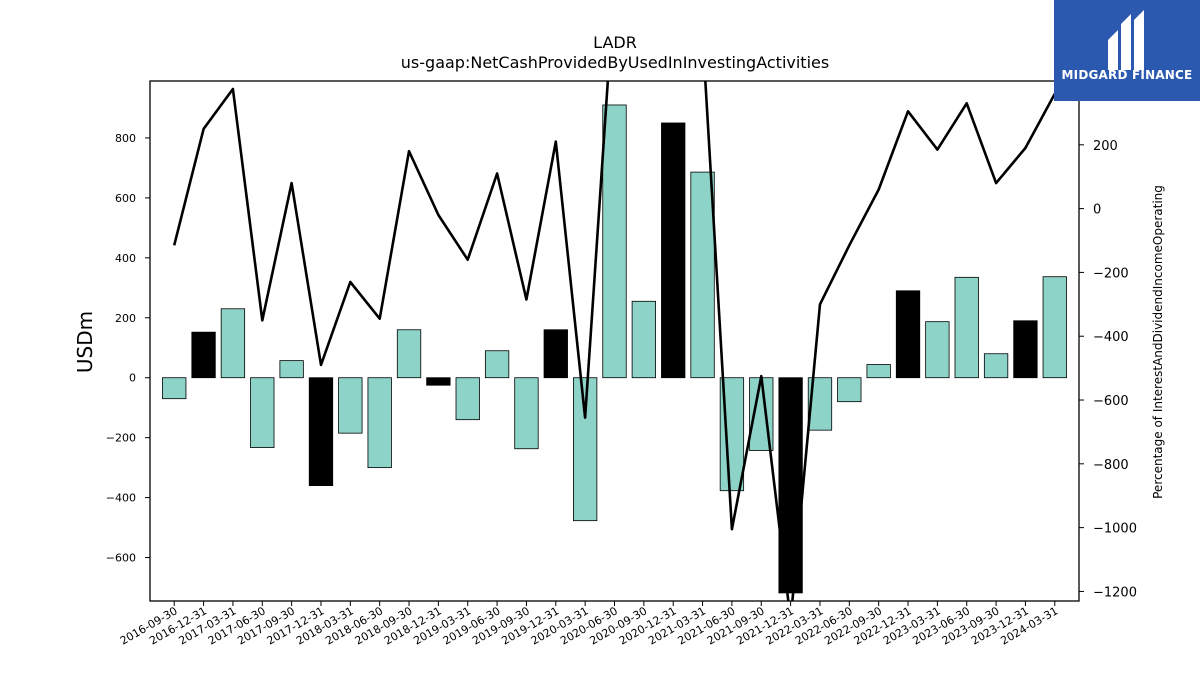 Image resolution: width=1200 pixels, height=675 pixels. I want to click on y-tick-label: 800, so click(125, 138).